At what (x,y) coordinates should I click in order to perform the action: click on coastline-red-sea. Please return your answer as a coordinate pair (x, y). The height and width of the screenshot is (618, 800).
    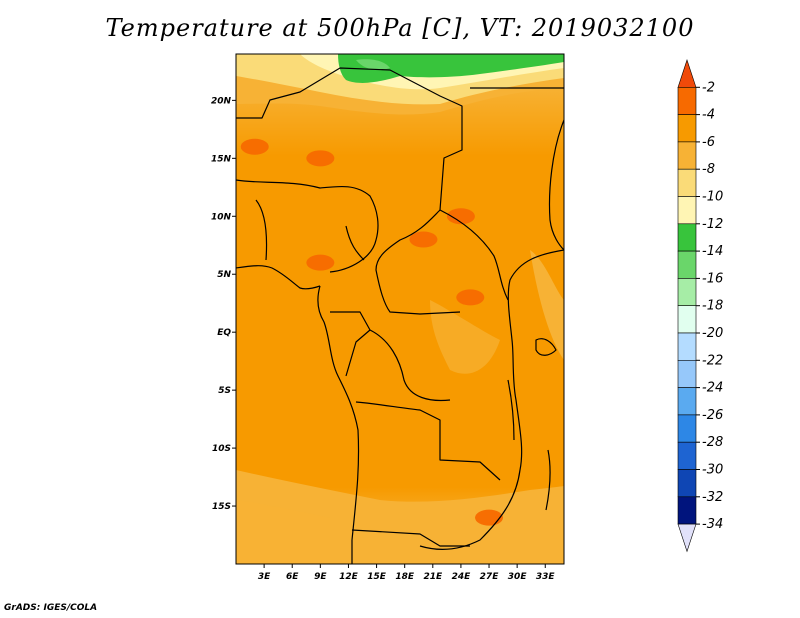
    Looking at the image, I should click on (556, 185).